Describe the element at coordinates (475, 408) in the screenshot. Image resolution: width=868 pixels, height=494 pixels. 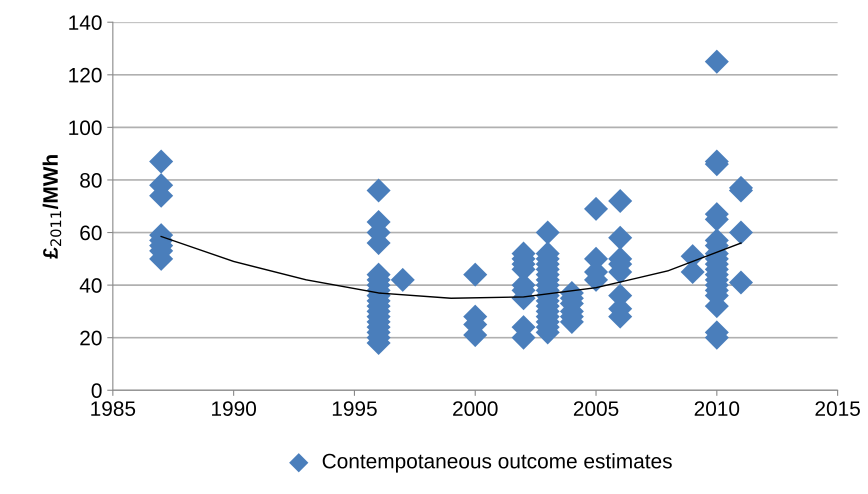
I see `x-tick-label: 2000` at that location.